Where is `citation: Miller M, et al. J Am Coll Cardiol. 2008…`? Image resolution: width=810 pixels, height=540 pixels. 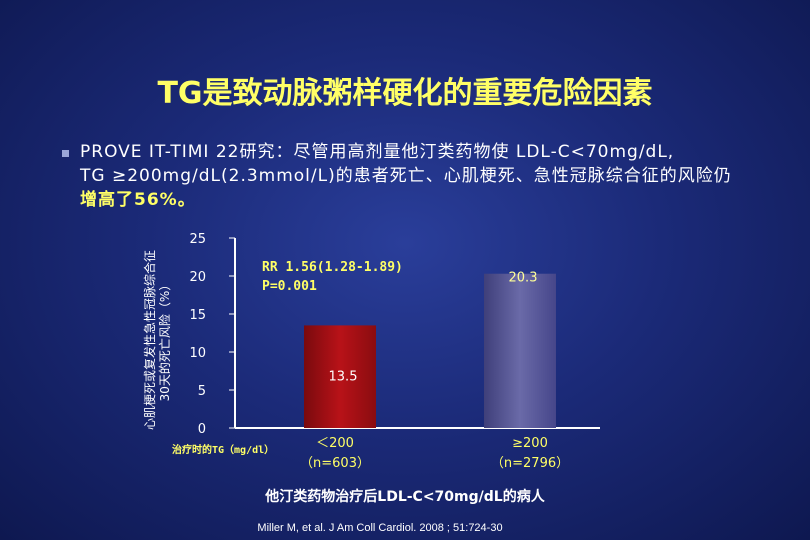
citation: Miller M, et al. J Am Coll Cardiol. 2008… is located at coordinates (380, 528).